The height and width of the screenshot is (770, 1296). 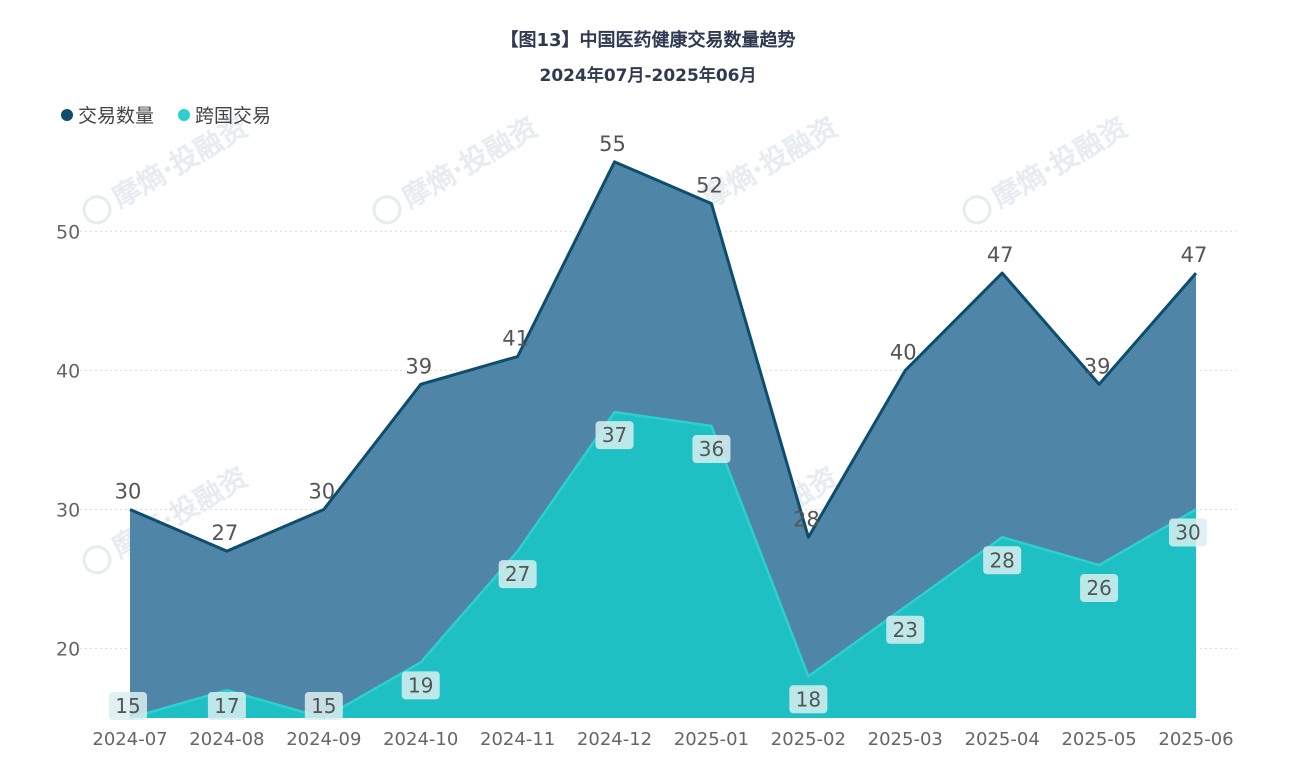 I want to click on data-label-cross-border: 36, so click(x=711, y=449).